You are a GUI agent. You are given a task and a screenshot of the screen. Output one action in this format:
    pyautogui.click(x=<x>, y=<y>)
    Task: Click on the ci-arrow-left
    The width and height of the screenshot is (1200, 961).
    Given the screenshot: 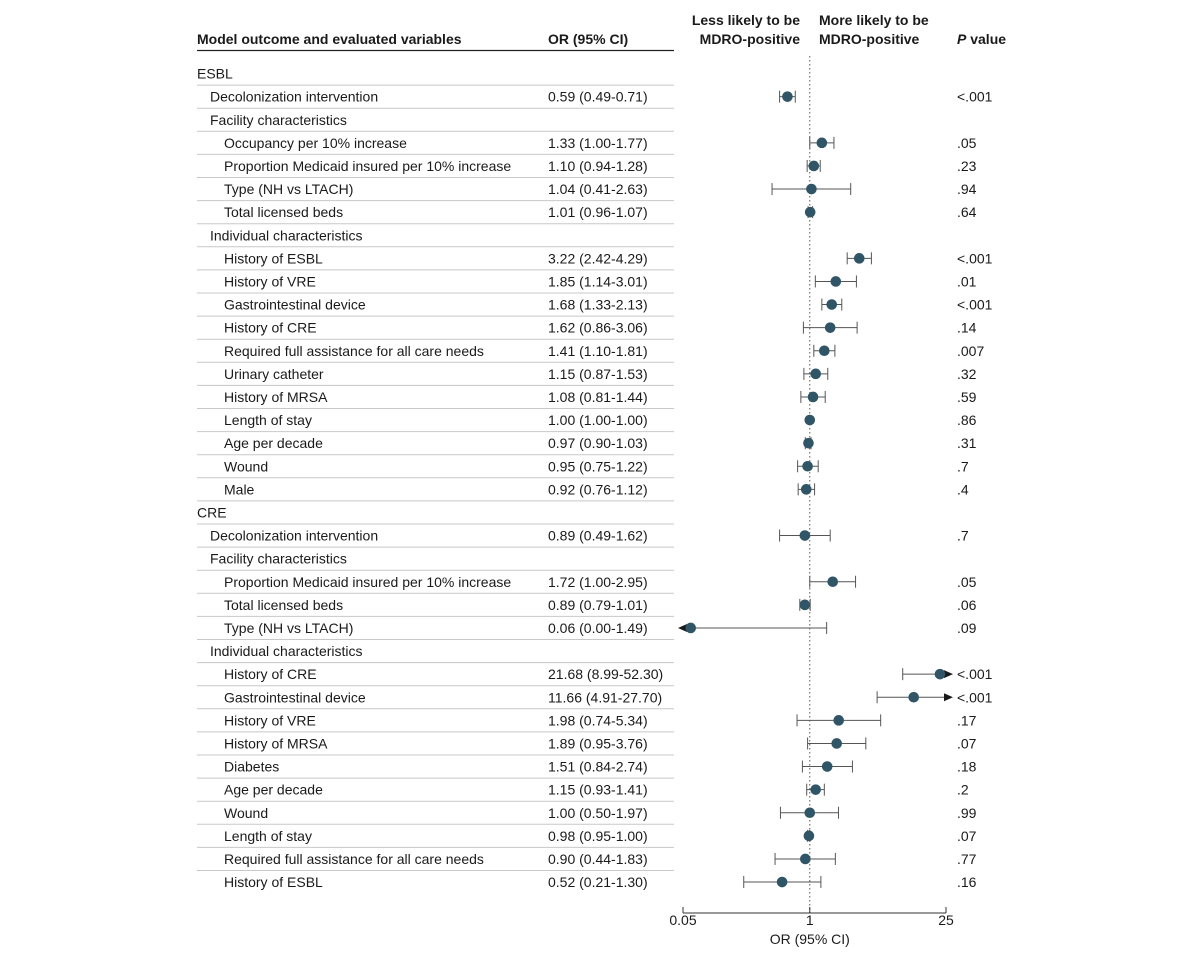 What is the action you would take?
    pyautogui.click(x=682, y=627)
    